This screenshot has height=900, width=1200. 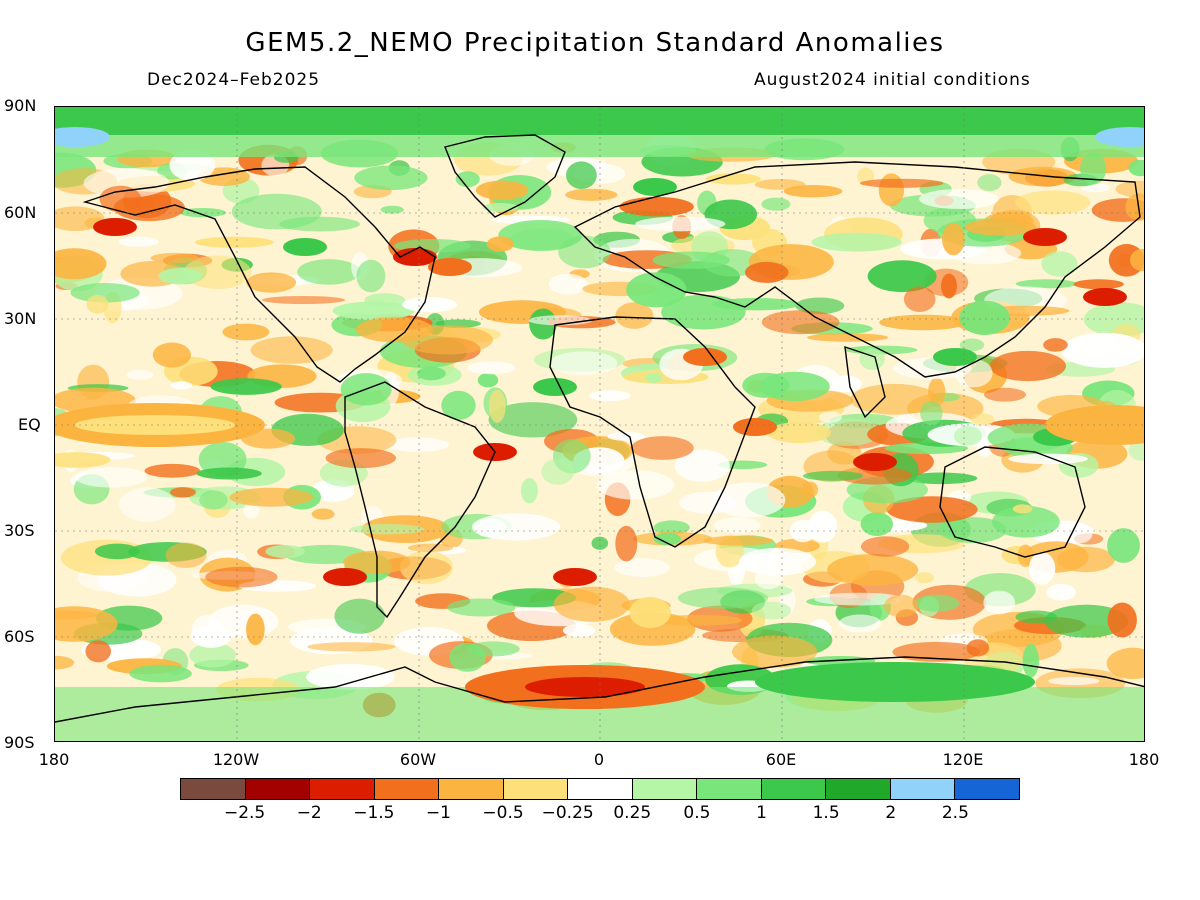 I want to click on colorbar-tick-label: 1.5, so click(x=826, y=813).